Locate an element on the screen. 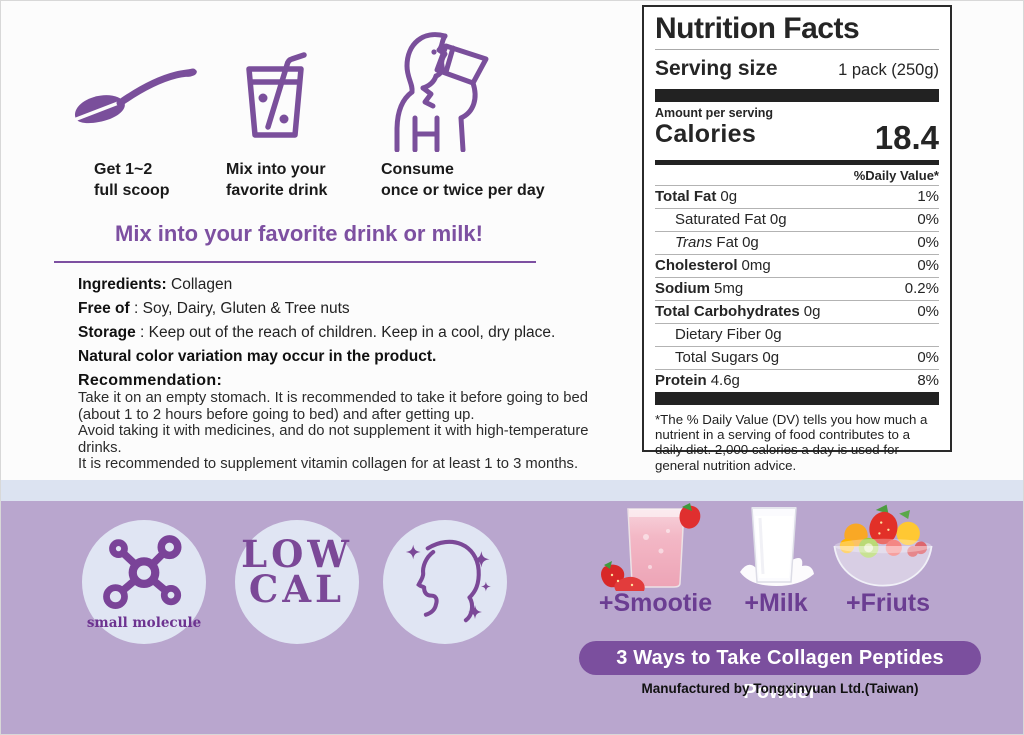  nutrition-row-sodium: Sodium 5mg 0.2% is located at coordinates (797, 289).